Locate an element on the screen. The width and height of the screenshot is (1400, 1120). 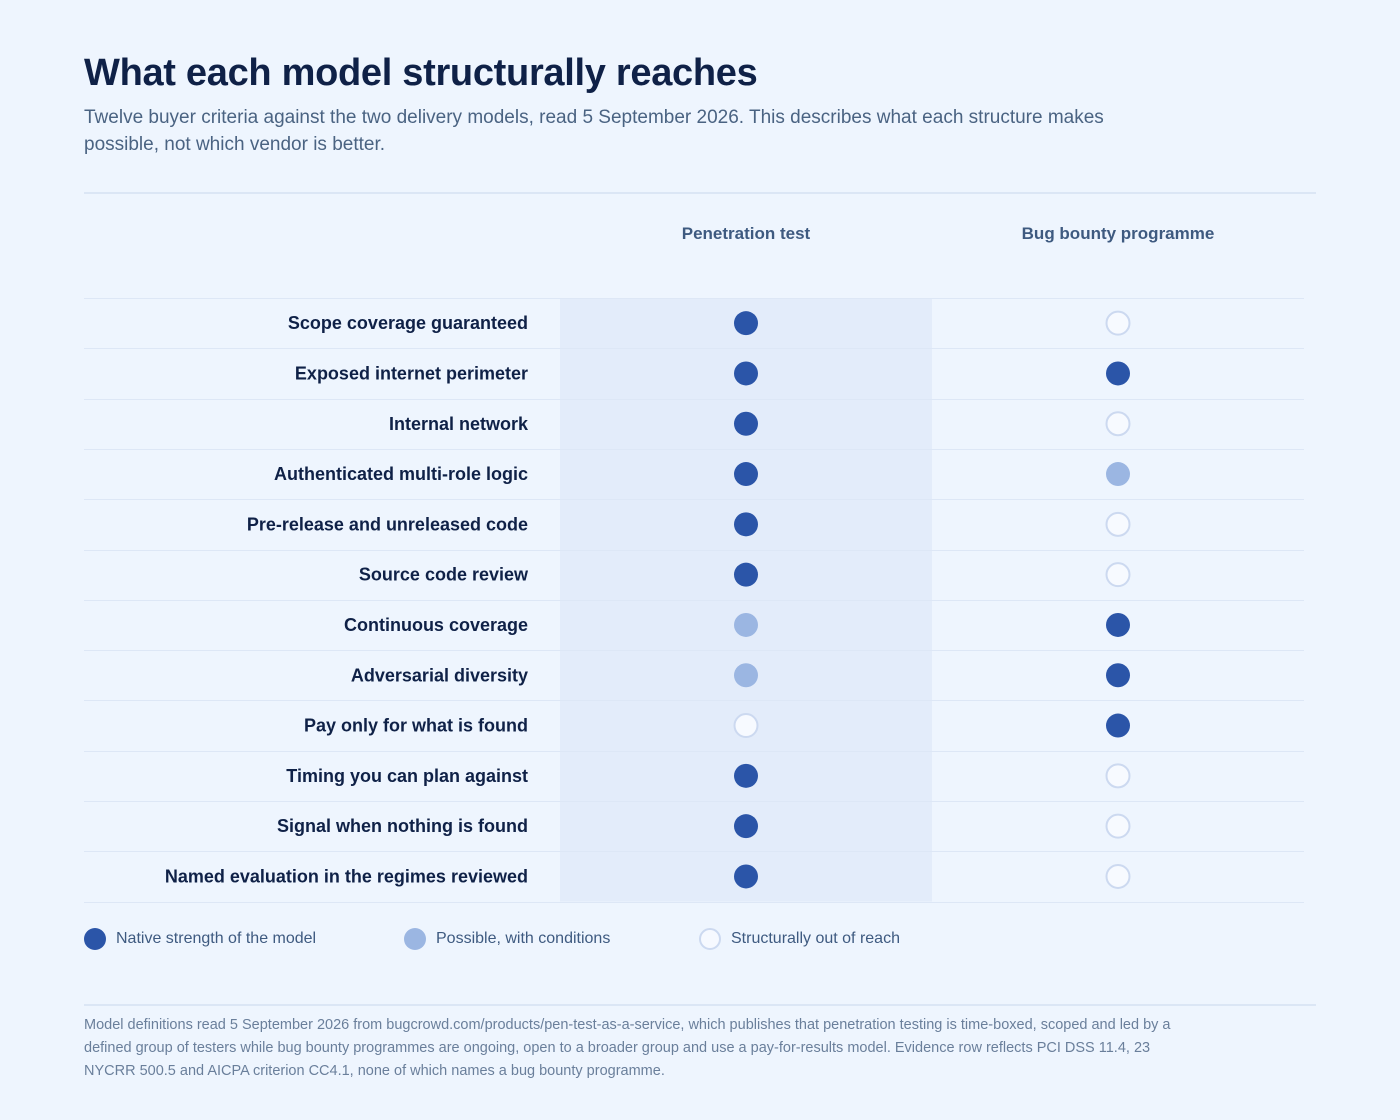
highlight-column-band is located at coordinates (746, 600).